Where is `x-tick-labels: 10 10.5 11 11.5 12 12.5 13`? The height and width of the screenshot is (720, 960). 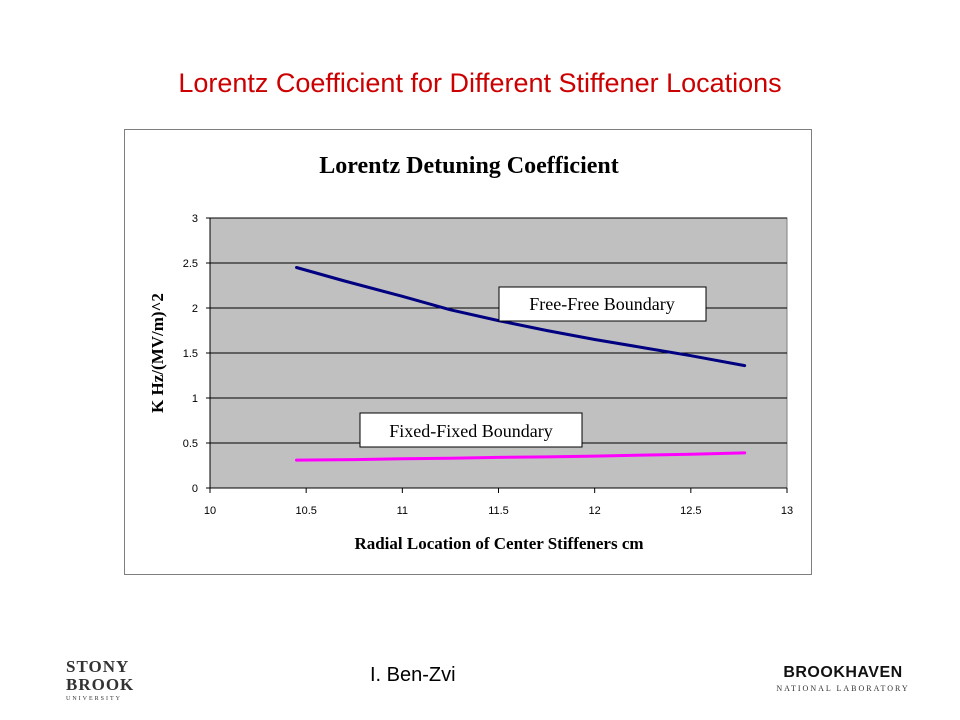 x-tick-labels: 10 10.5 11 11.5 12 12.5 13 is located at coordinates (498, 511).